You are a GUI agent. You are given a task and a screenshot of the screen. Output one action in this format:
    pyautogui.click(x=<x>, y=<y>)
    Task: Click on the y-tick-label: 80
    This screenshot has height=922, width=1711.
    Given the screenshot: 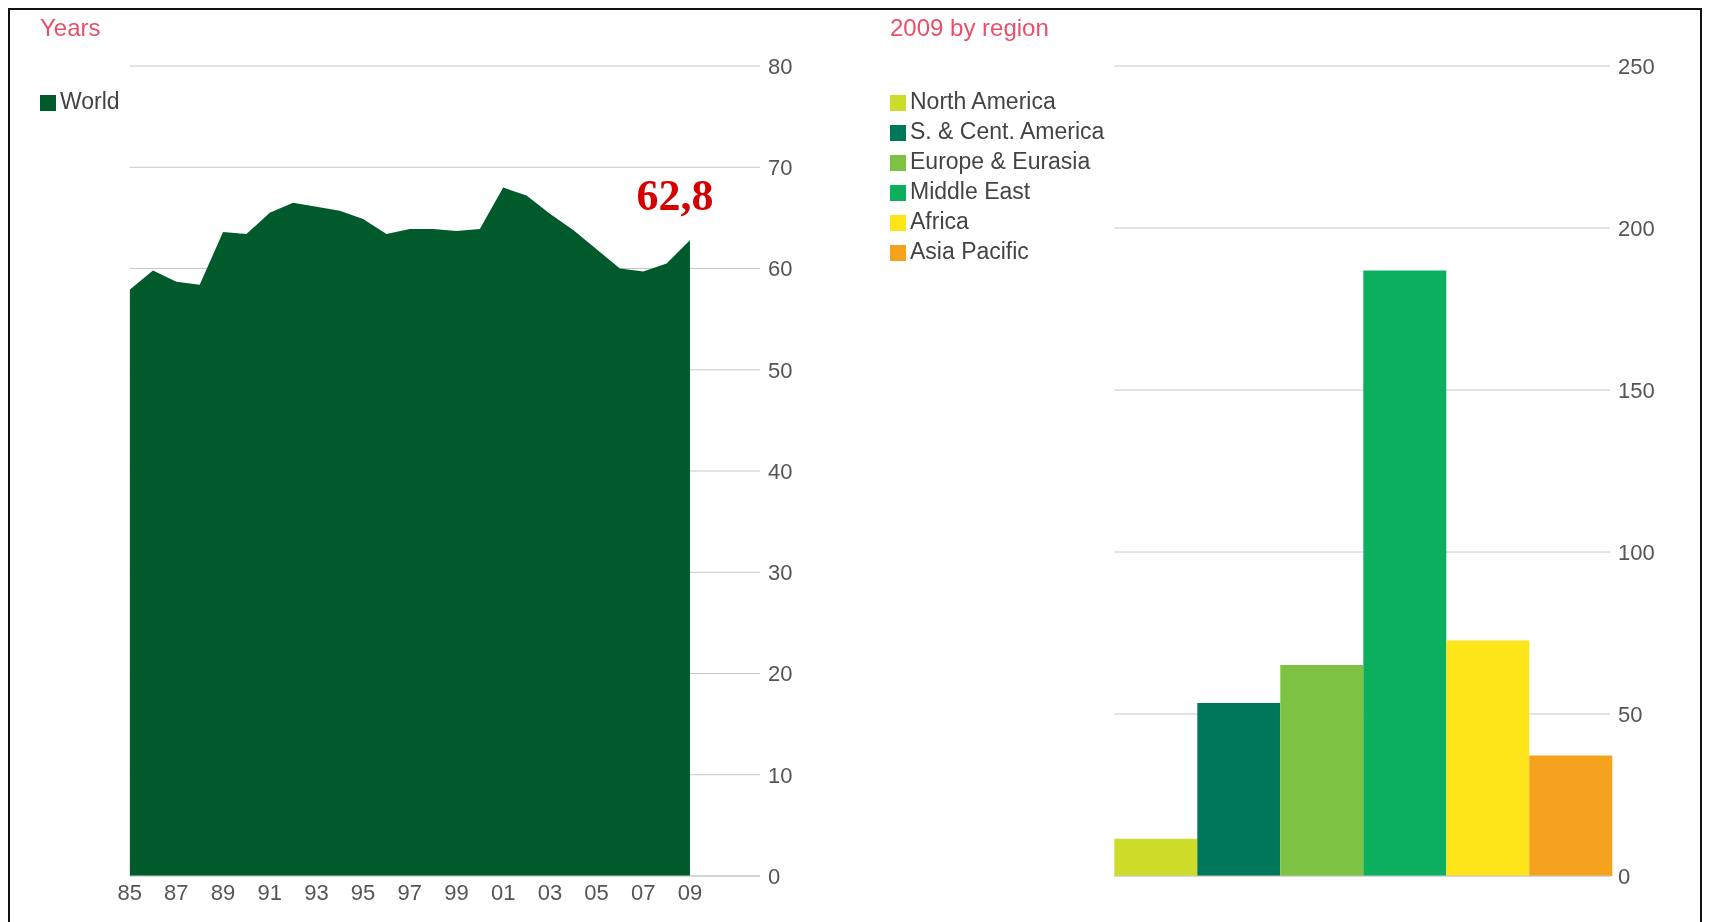 What is the action you would take?
    pyautogui.click(x=780, y=66)
    